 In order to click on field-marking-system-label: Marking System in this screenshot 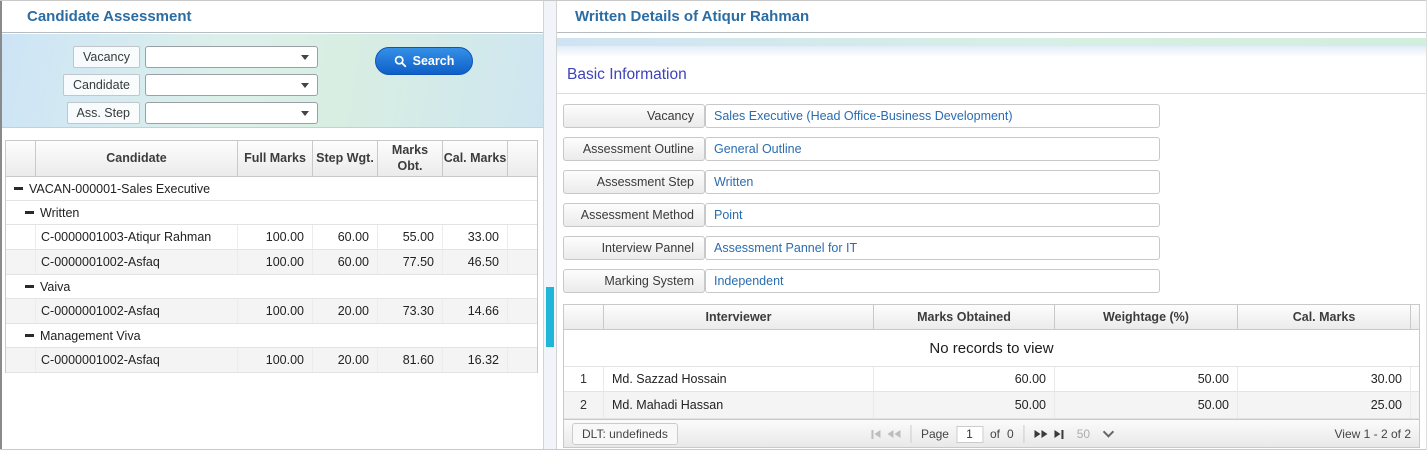, I will do `click(634, 281)`.